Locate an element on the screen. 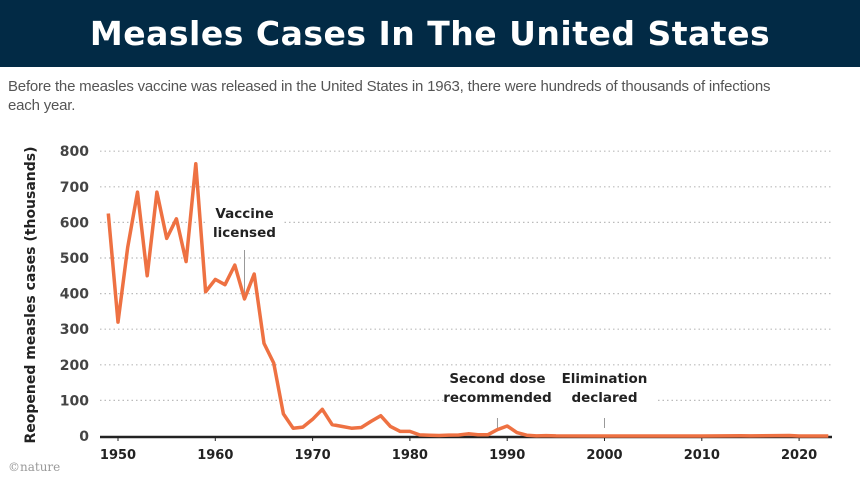 The image size is (860, 484). y-tick-label: 500 is located at coordinates (74, 259).